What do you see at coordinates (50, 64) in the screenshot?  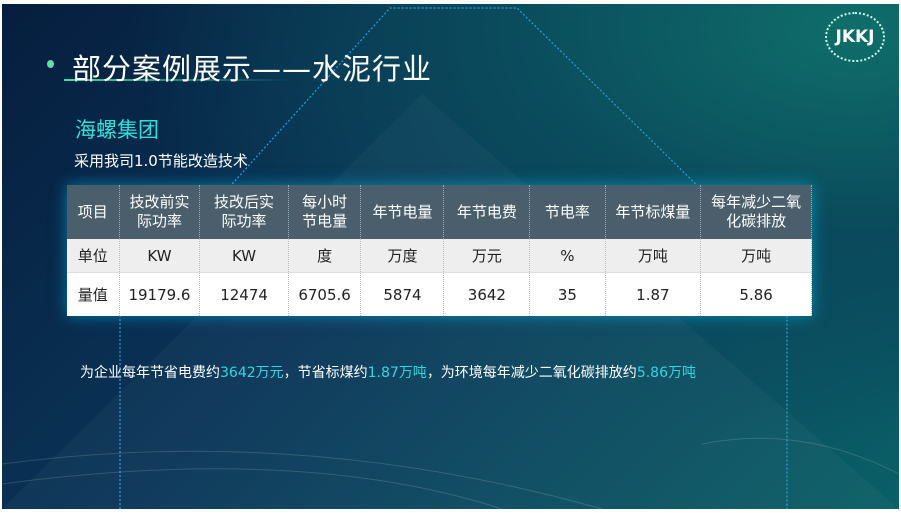 I see `title-bullet-icon` at bounding box center [50, 64].